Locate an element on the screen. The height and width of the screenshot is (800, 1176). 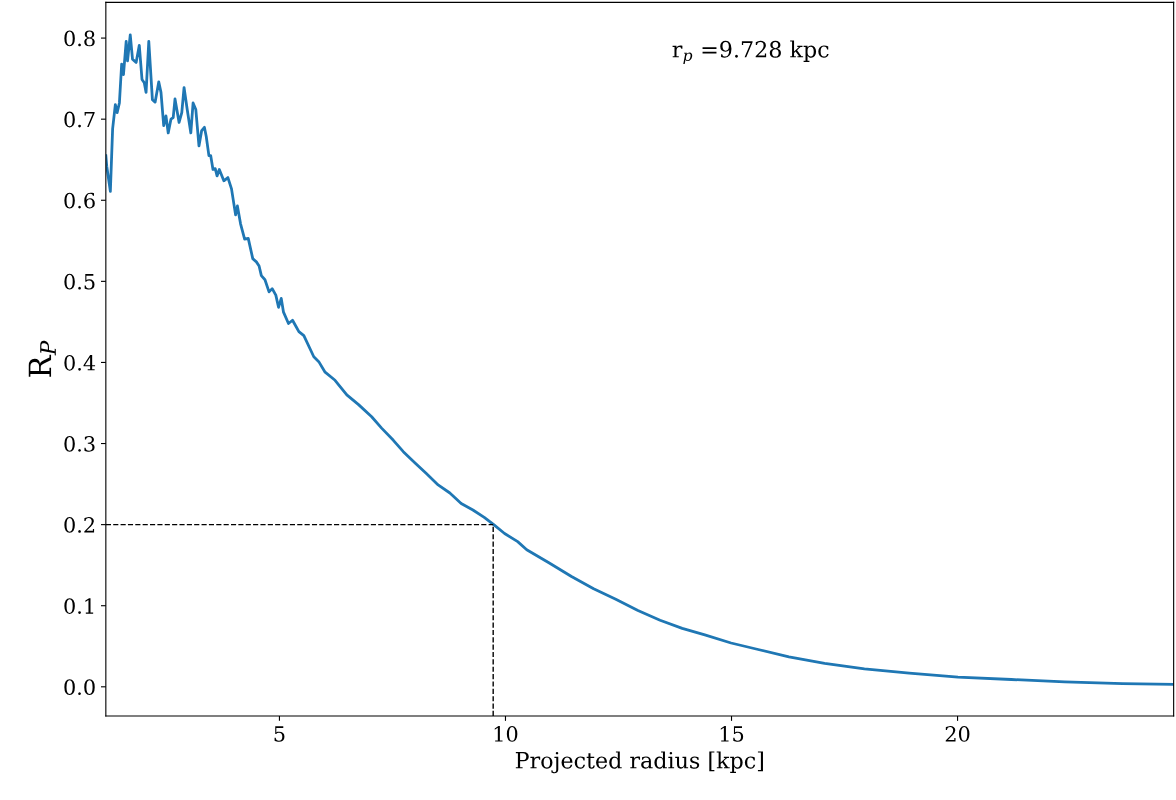
x-axis-title: Projected radius [kpc] is located at coordinates (639, 762).